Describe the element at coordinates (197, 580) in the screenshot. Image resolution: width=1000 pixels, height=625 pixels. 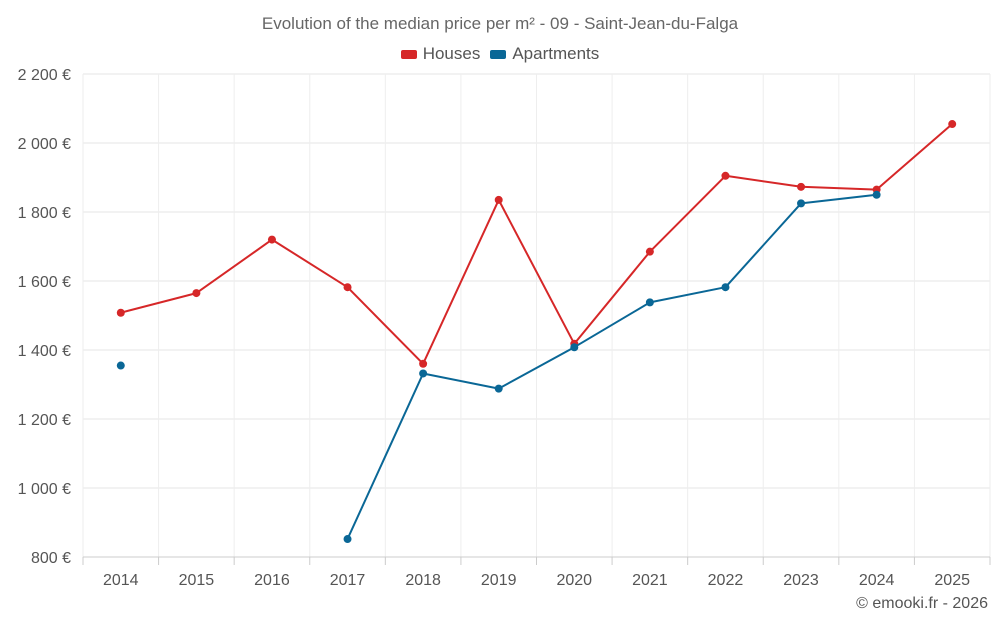
I see `x-tick-label: 2015` at that location.